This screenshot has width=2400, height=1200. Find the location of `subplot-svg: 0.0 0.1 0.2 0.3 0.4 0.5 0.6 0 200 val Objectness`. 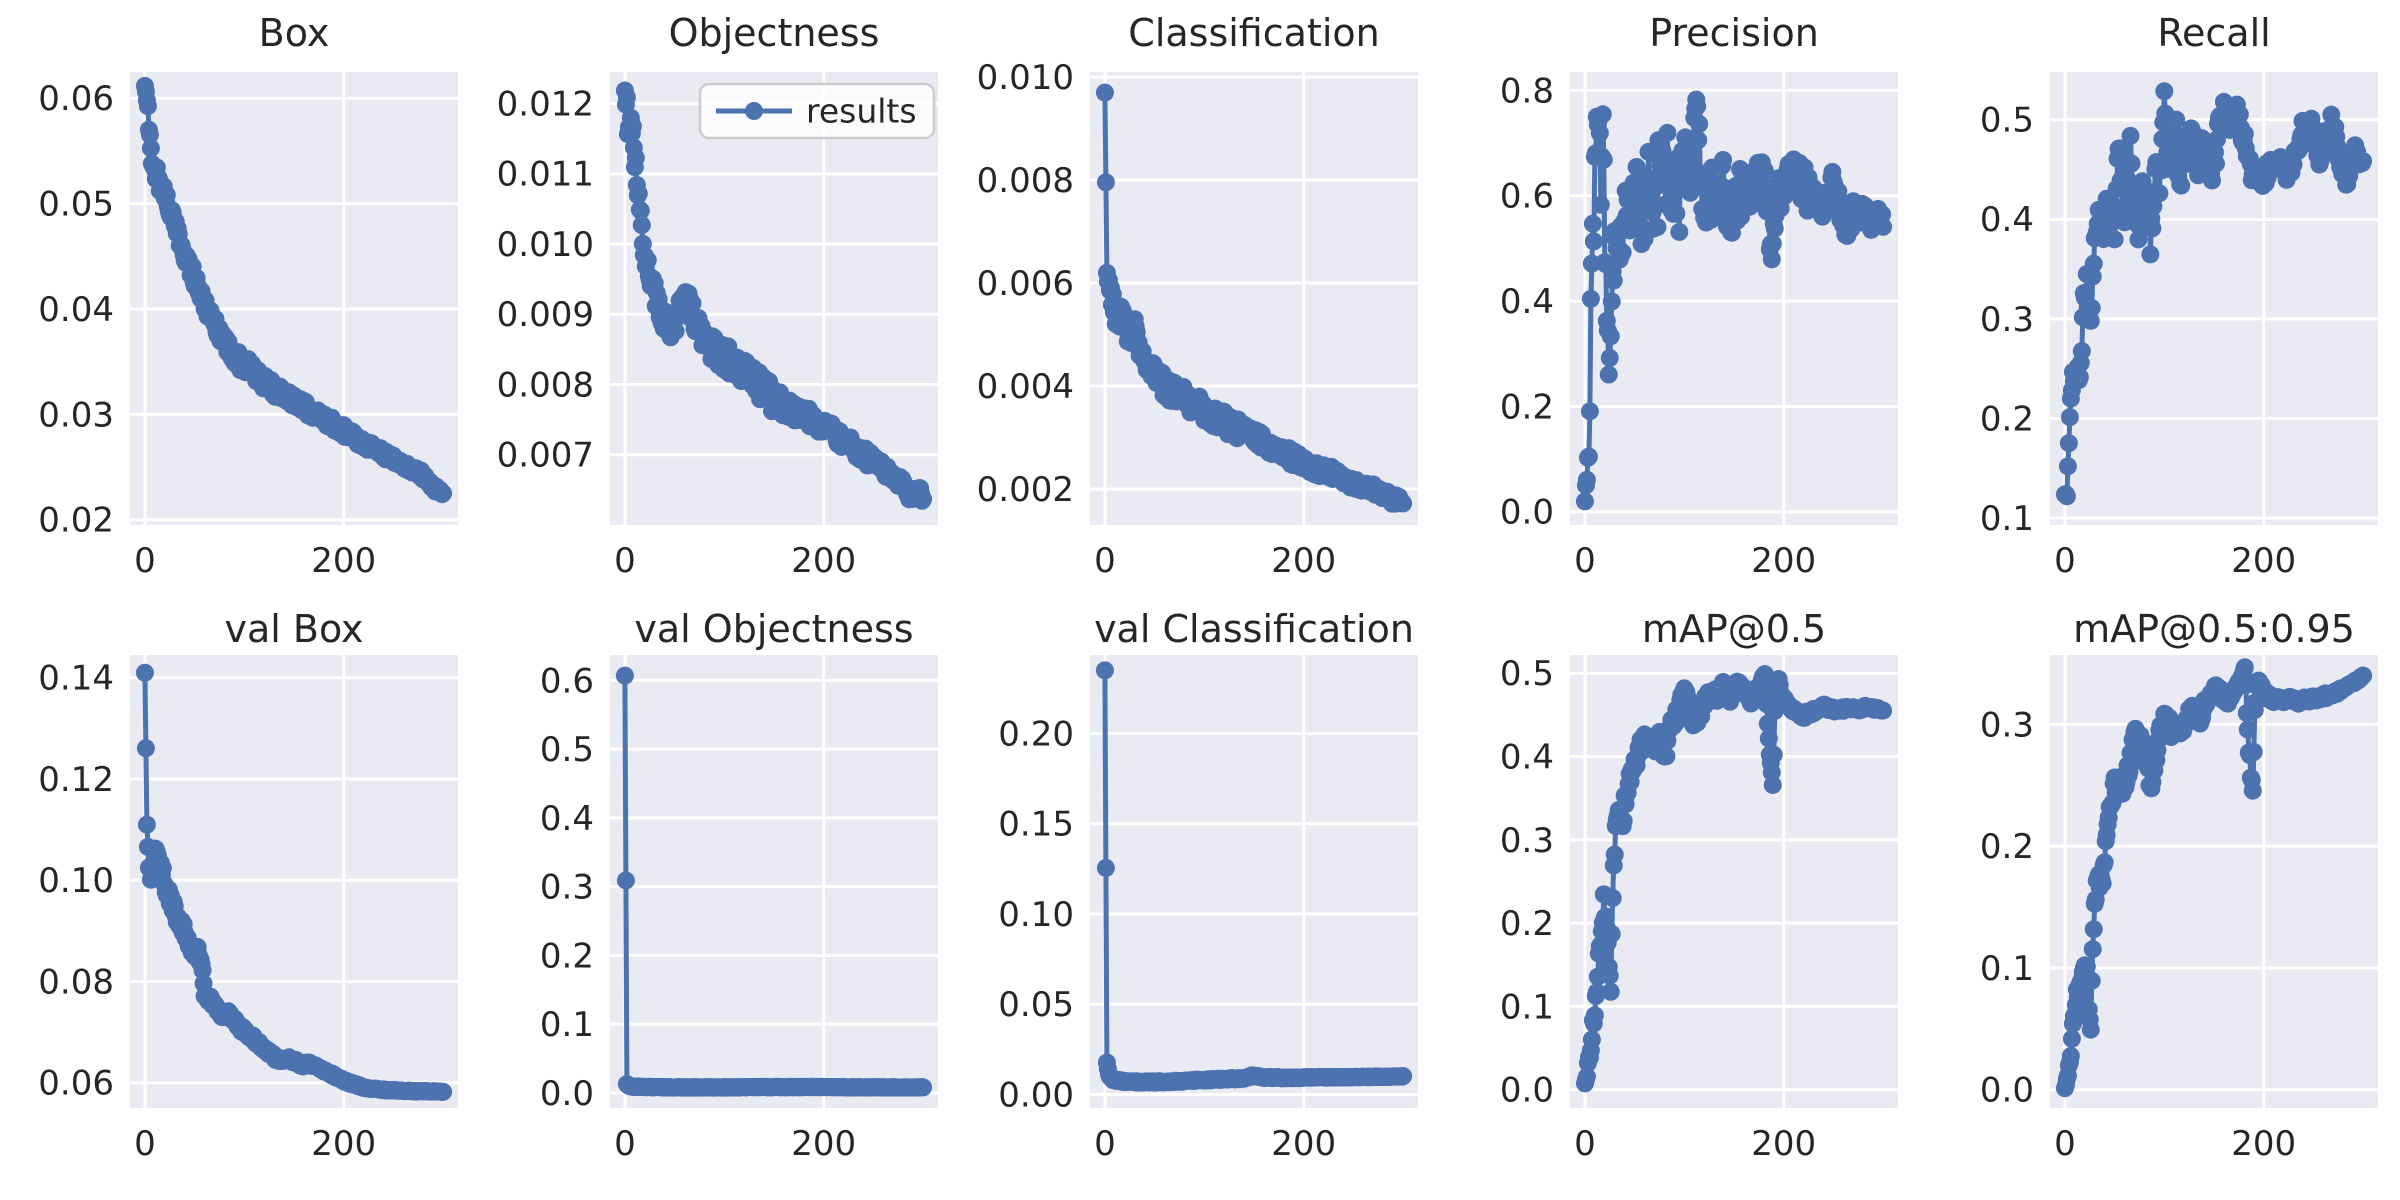

subplot-svg: 0.0 0.1 0.2 0.3 0.4 0.5 0.6 0 200 val Objectness is located at coordinates (739, 885).